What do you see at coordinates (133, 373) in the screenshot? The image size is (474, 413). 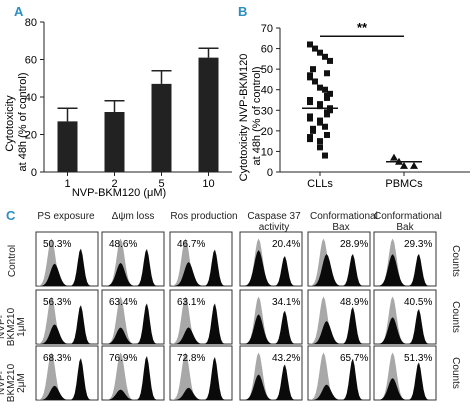 I see `flow-histogram-cell: 76.9%` at bounding box center [133, 373].